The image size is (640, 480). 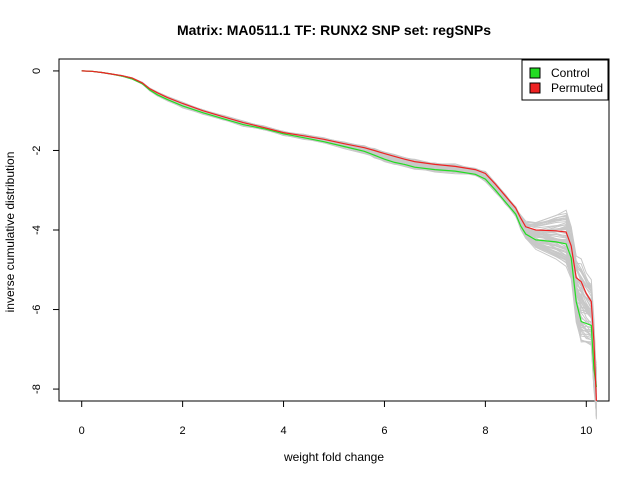 What do you see at coordinates (10, 232) in the screenshot?
I see `y-axis-label: inverse cumulative distribution` at bounding box center [10, 232].